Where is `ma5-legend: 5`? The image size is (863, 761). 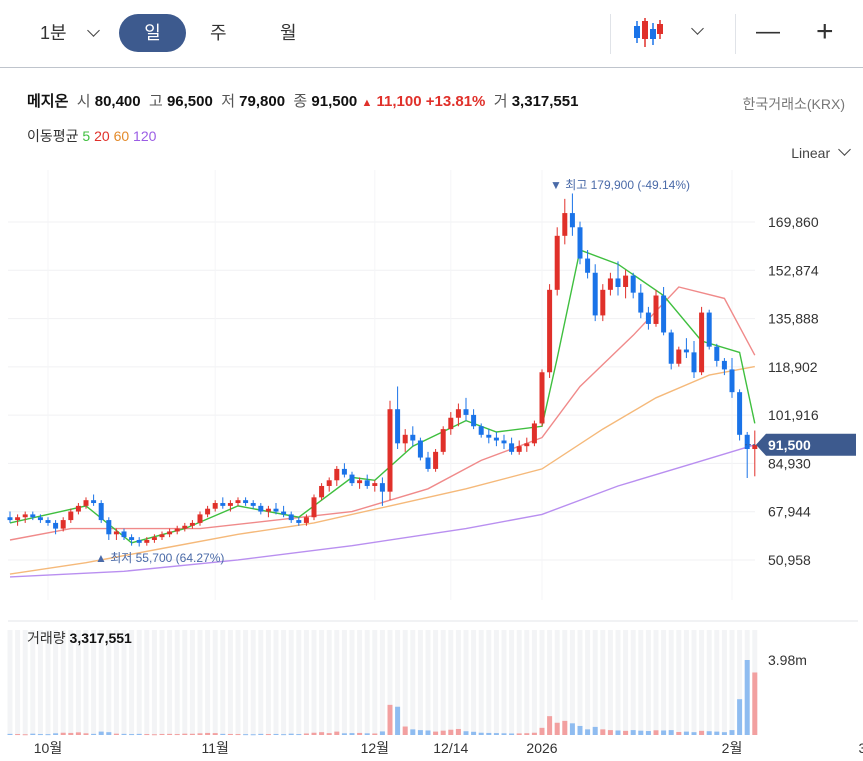
ma5-legend: 5 is located at coordinates (86, 136).